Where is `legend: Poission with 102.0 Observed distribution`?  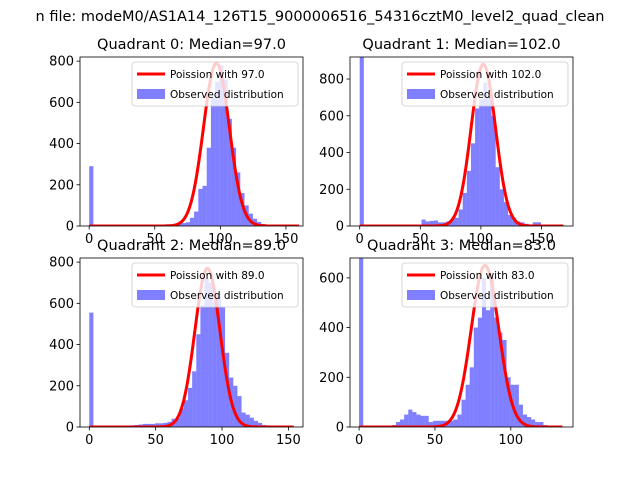 legend: Poission with 102.0 Observed distribution is located at coordinates (485, 84).